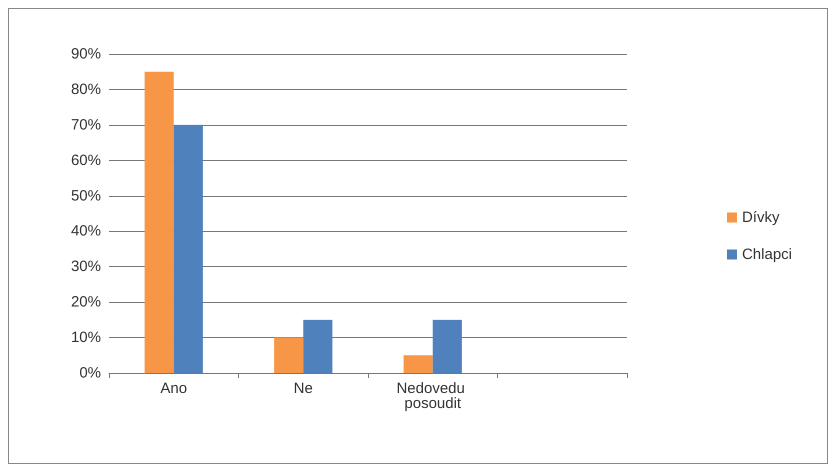 This screenshot has width=838, height=472. What do you see at coordinates (174, 388) in the screenshot?
I see `x-tick-label: Ano` at bounding box center [174, 388].